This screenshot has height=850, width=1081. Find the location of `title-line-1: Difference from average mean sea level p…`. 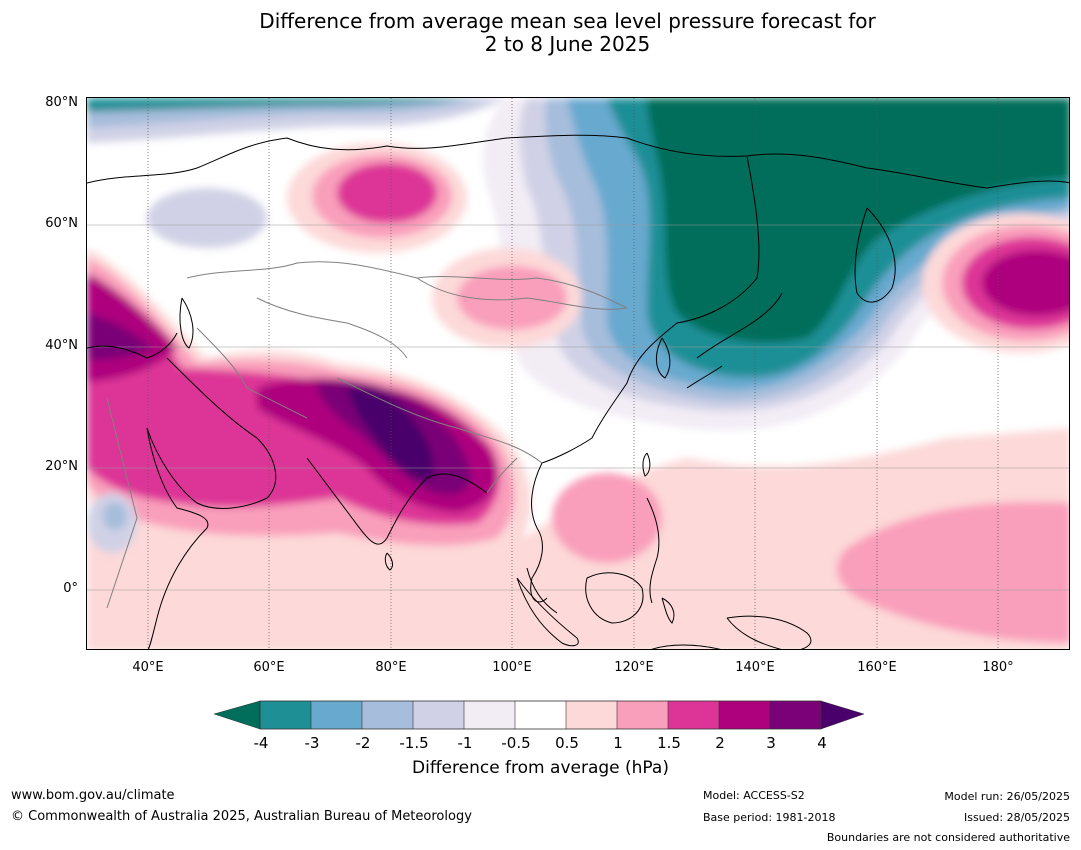

title-line-1: Difference from average mean sea level p… is located at coordinates (567, 21).